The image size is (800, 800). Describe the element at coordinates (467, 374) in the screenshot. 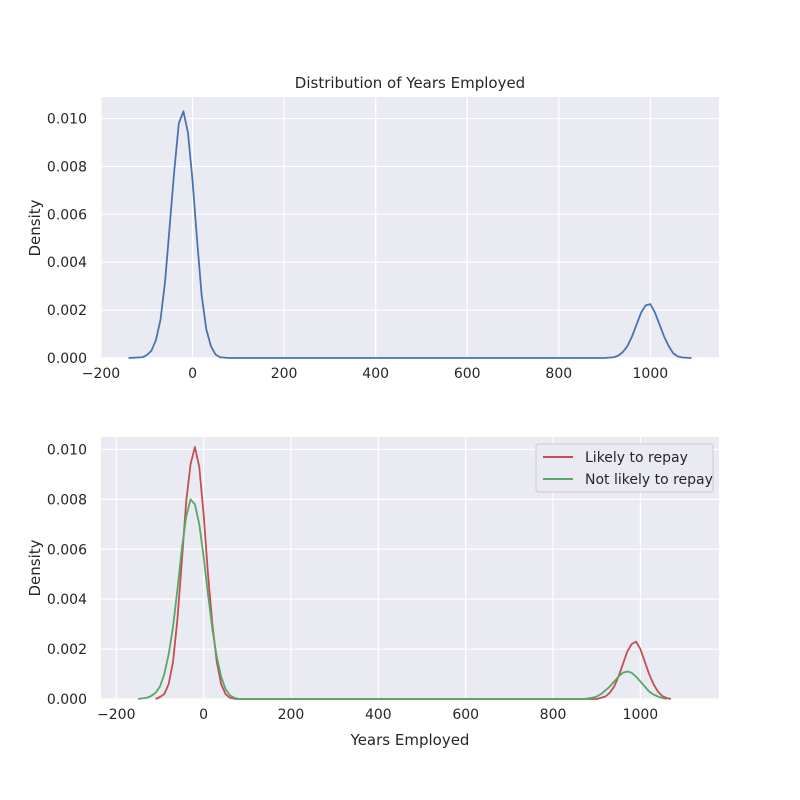

I see `top-x-tick-label: 600` at that location.